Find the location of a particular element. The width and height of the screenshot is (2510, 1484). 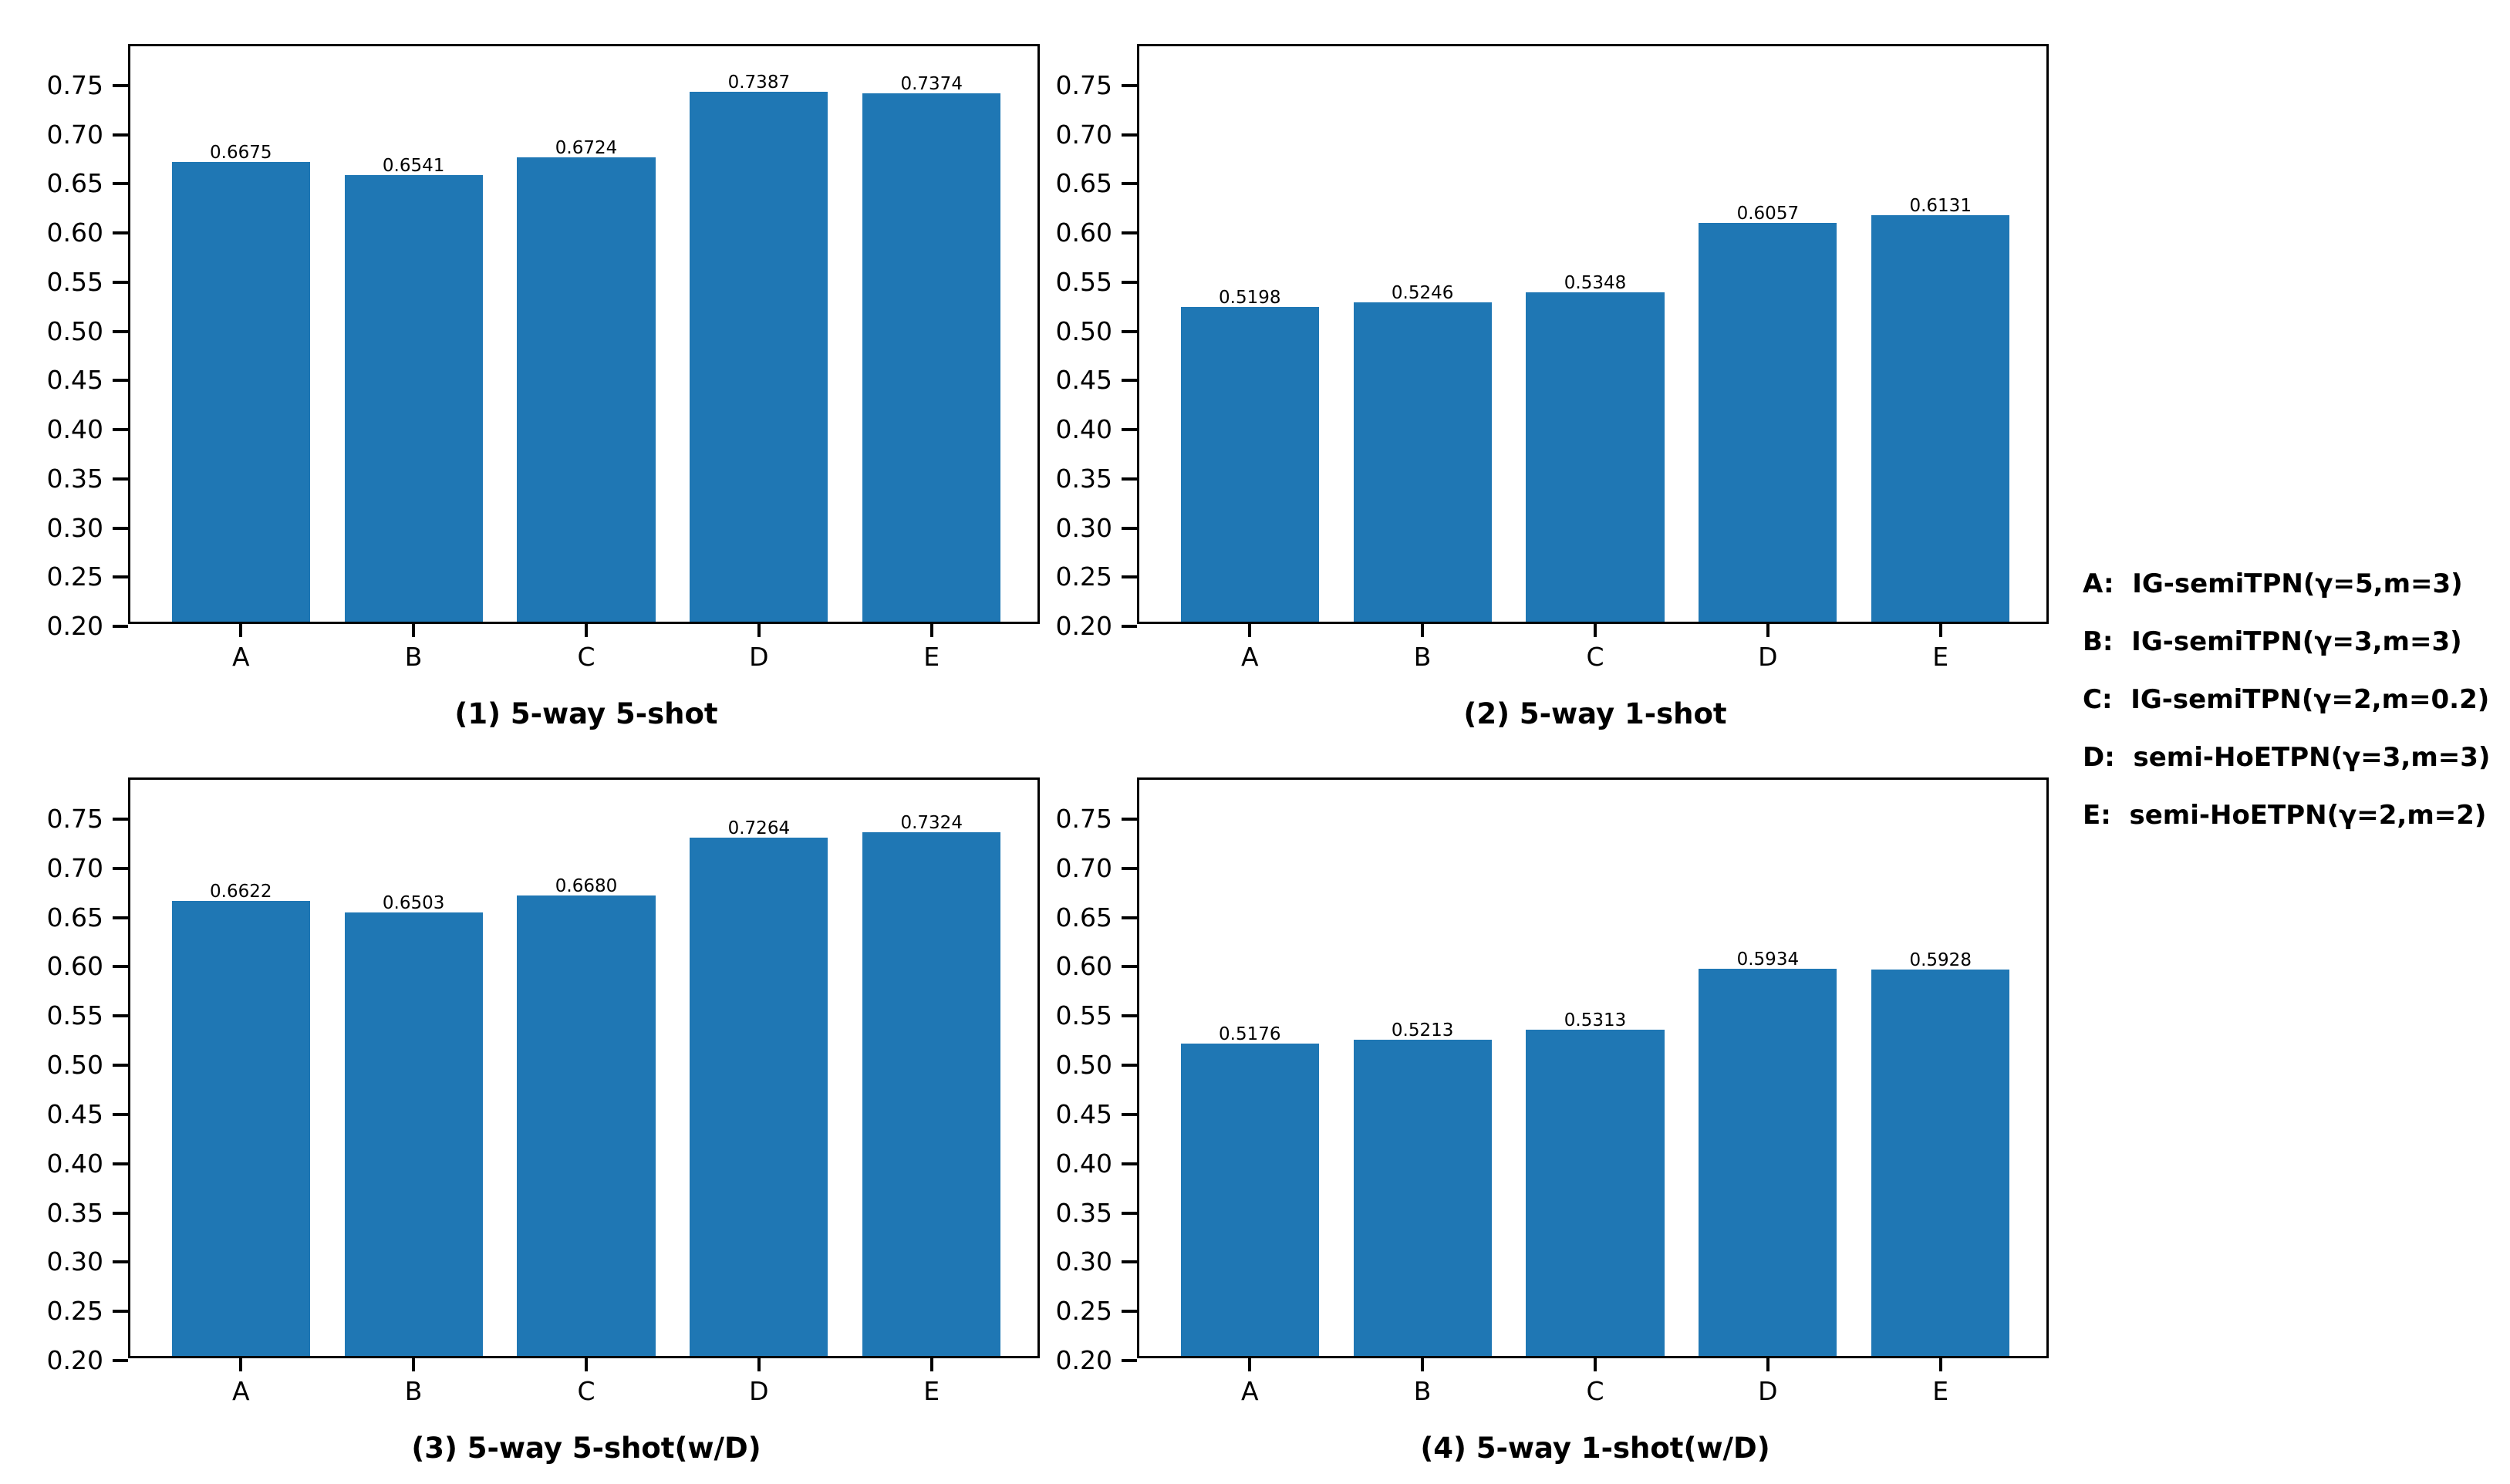

x-tick-label: E is located at coordinates (932, 1391).